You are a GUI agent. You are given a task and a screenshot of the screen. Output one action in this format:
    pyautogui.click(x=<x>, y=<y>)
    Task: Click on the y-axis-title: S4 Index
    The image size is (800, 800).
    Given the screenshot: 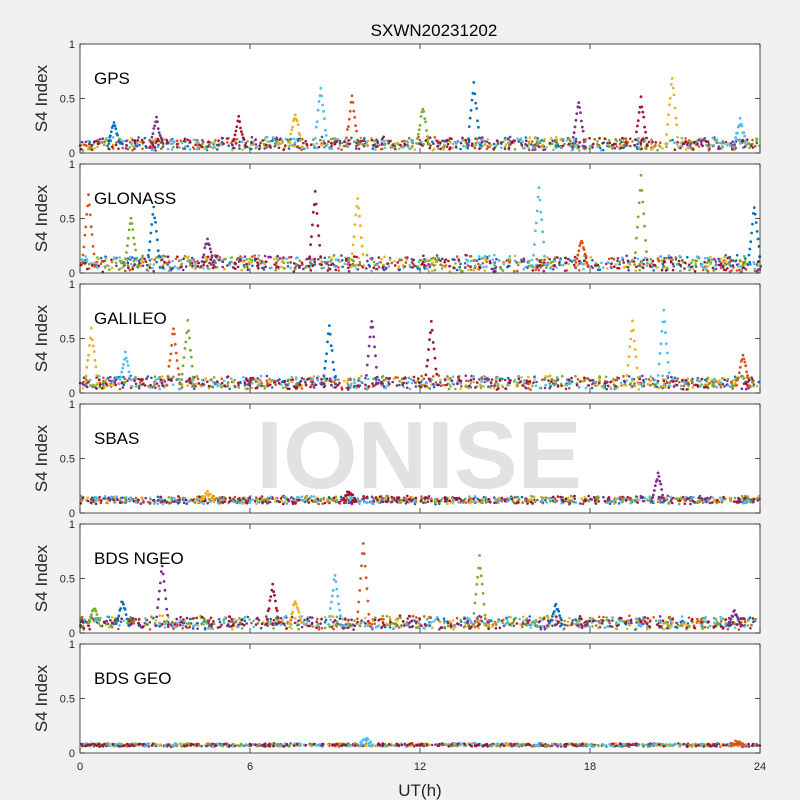 What is the action you would take?
    pyautogui.click(x=41, y=98)
    